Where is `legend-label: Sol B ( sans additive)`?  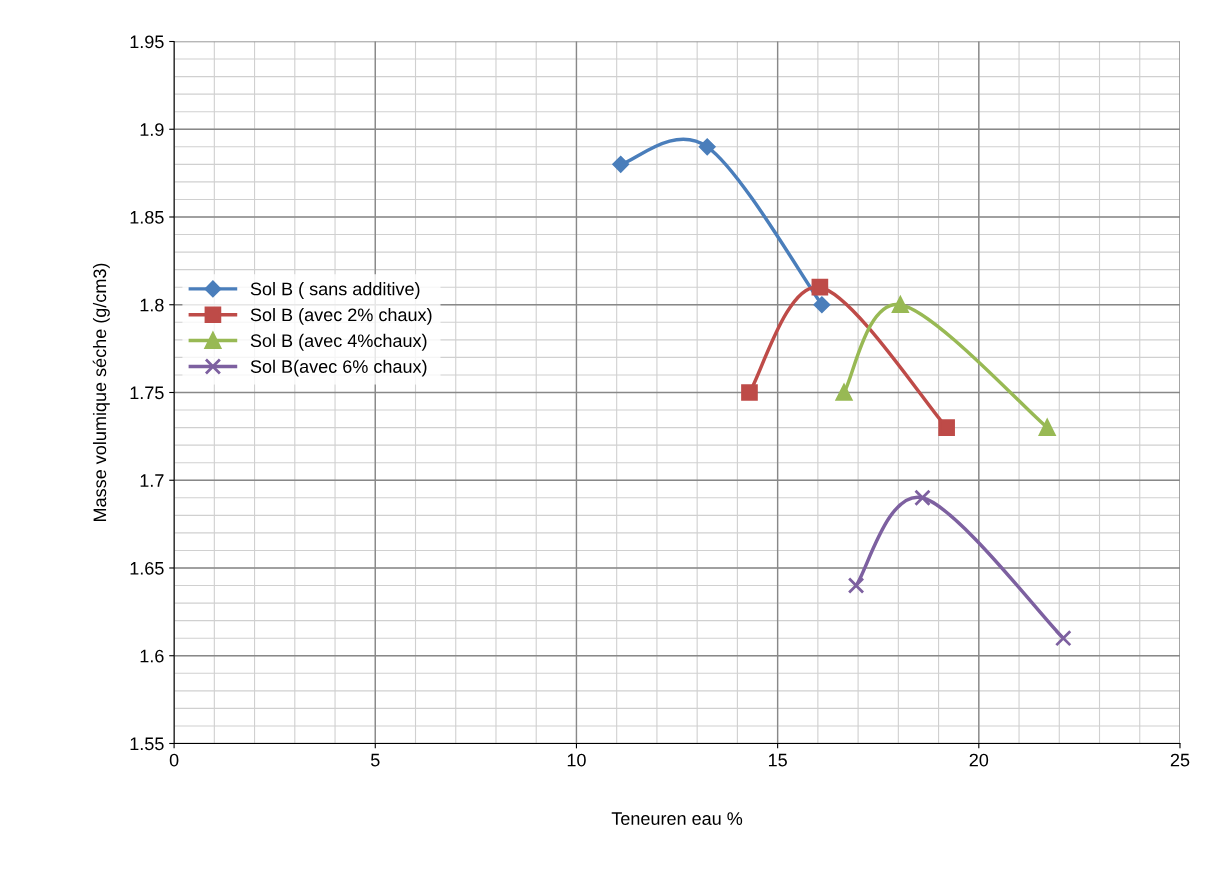
legend-label: Sol B ( sans additive) is located at coordinates (335, 290).